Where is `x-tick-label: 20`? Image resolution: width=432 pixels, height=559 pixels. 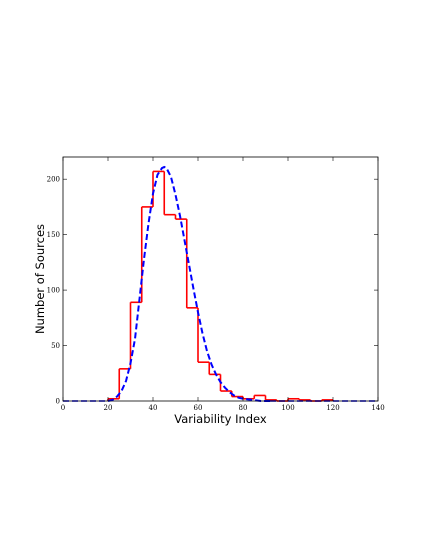 x-tick-label: 20 is located at coordinates (108, 408).